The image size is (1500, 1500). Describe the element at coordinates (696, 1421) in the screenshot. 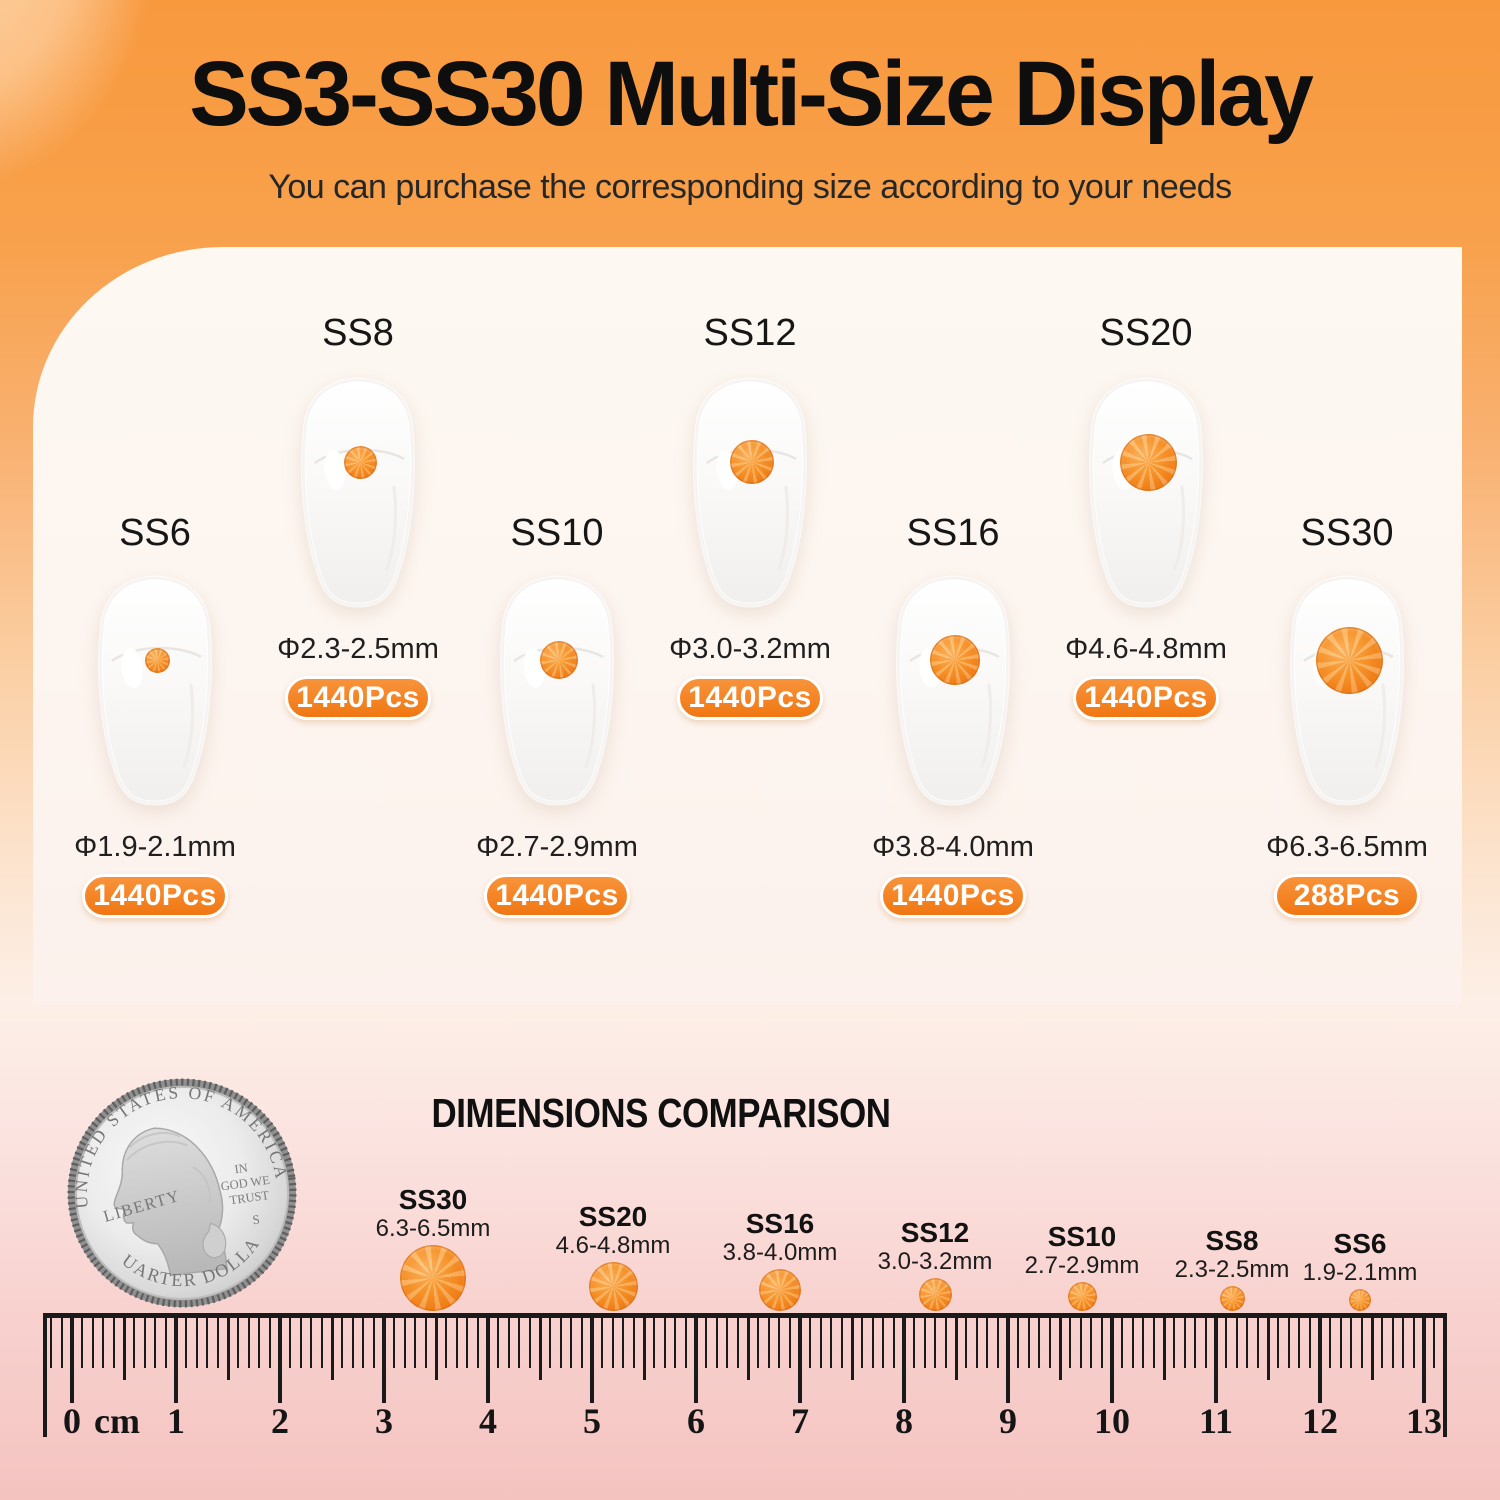

I see `ruler-number: 6` at that location.